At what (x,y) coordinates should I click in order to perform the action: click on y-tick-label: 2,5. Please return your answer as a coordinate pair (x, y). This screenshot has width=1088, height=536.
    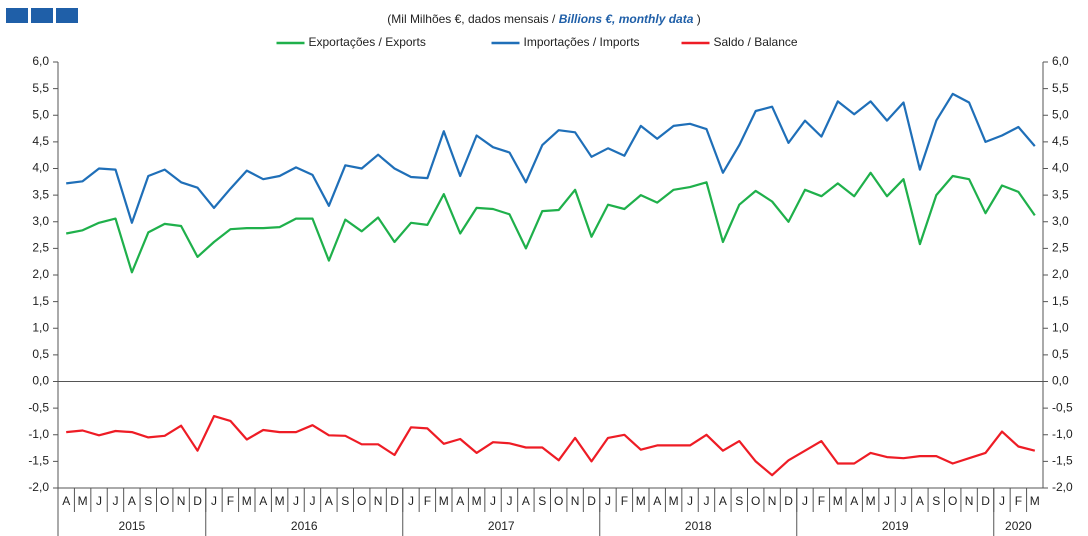
    Looking at the image, I should click on (40, 248).